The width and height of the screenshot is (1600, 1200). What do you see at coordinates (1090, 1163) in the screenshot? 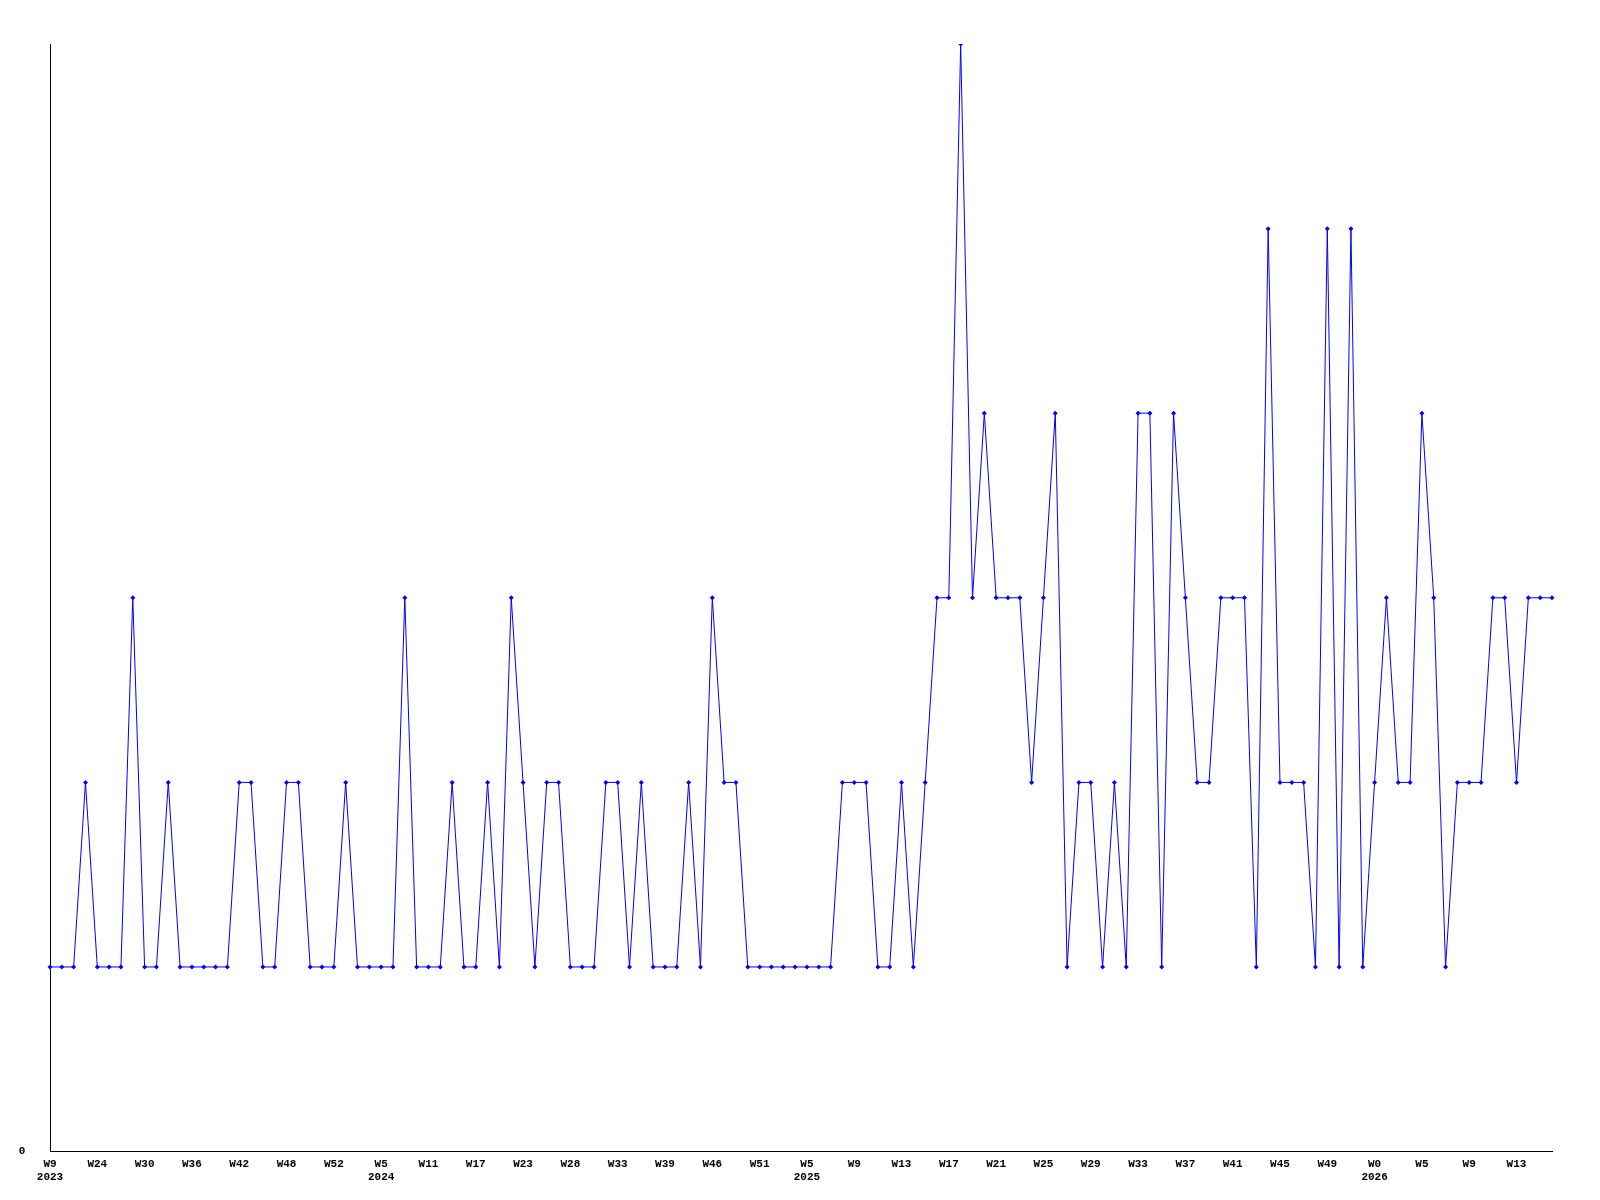
I see `x-tick-label: W29` at bounding box center [1090, 1163].